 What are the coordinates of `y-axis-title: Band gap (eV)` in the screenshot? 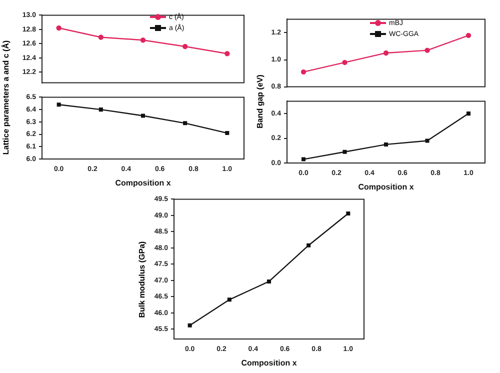 It's located at (260, 102).